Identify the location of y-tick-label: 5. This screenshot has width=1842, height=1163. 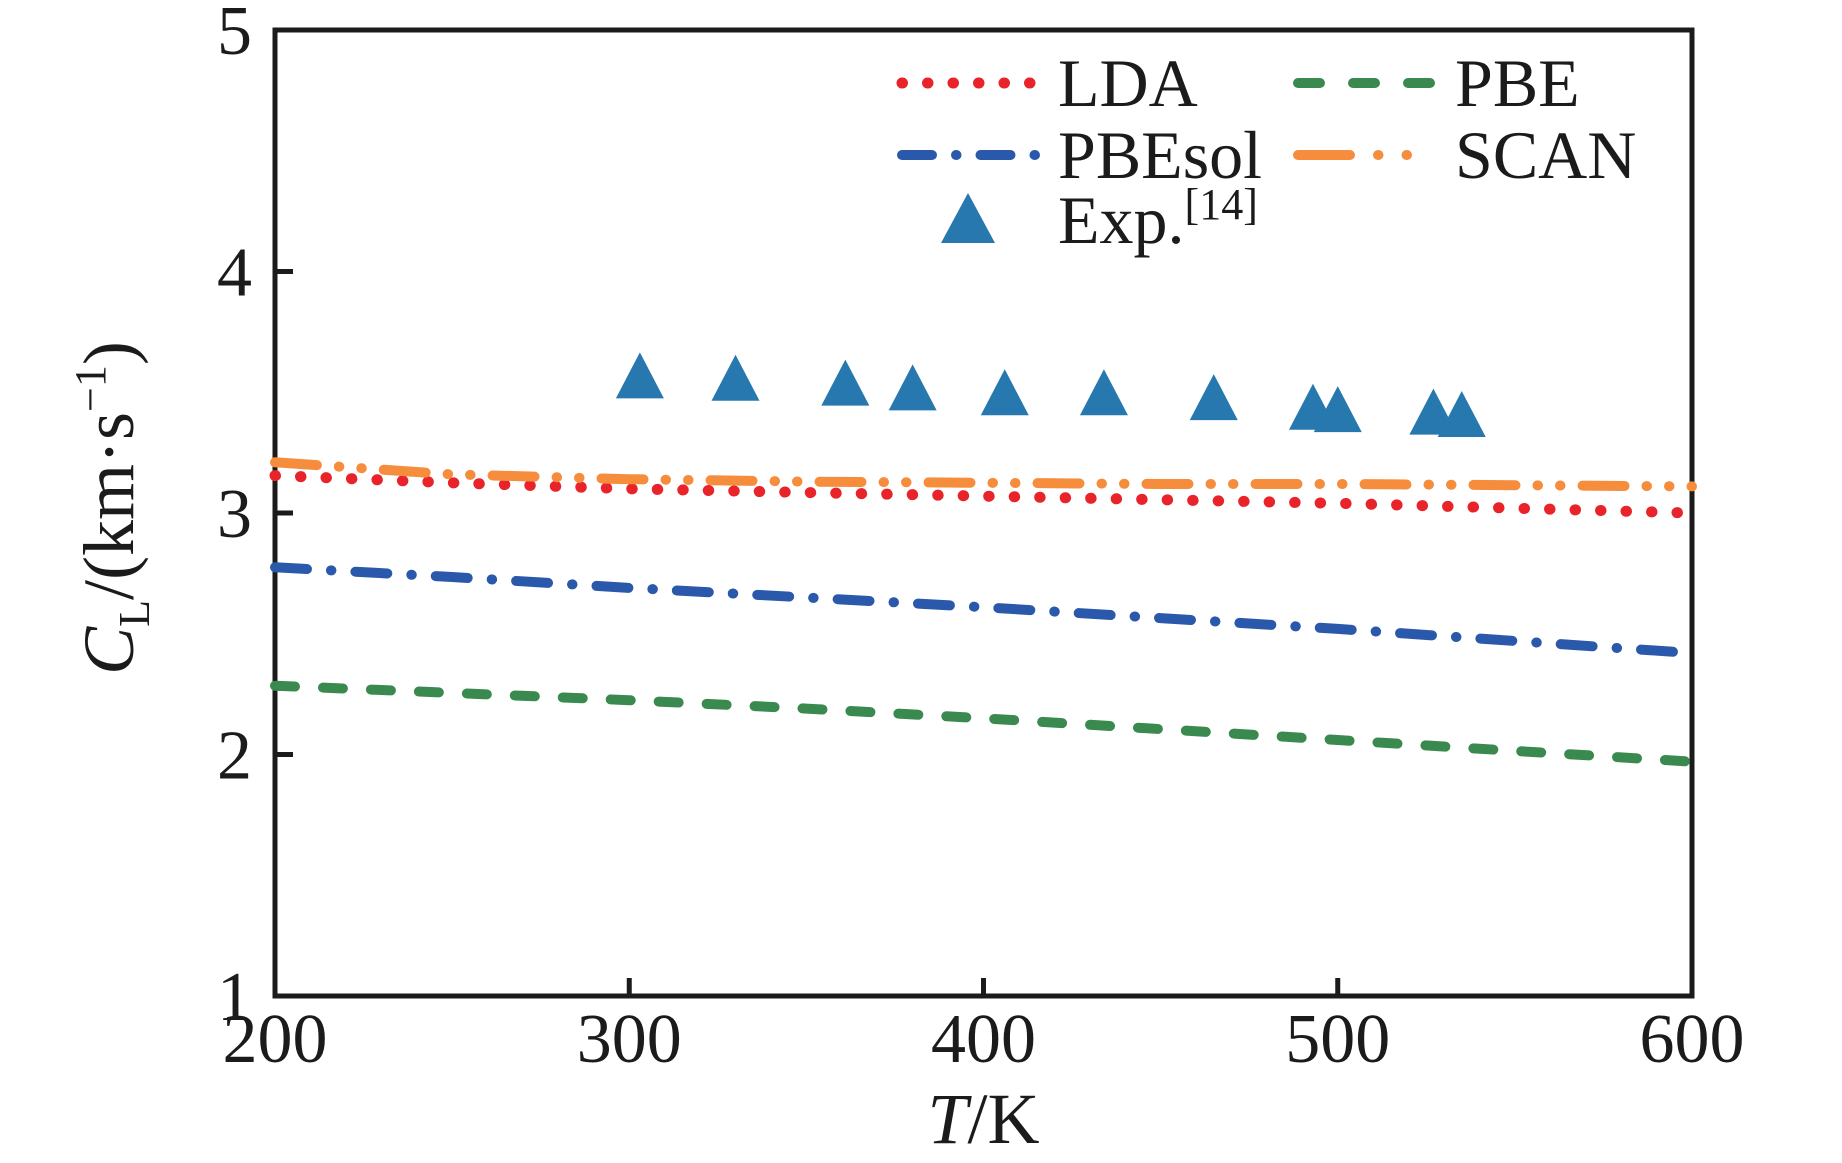
(234, 35).